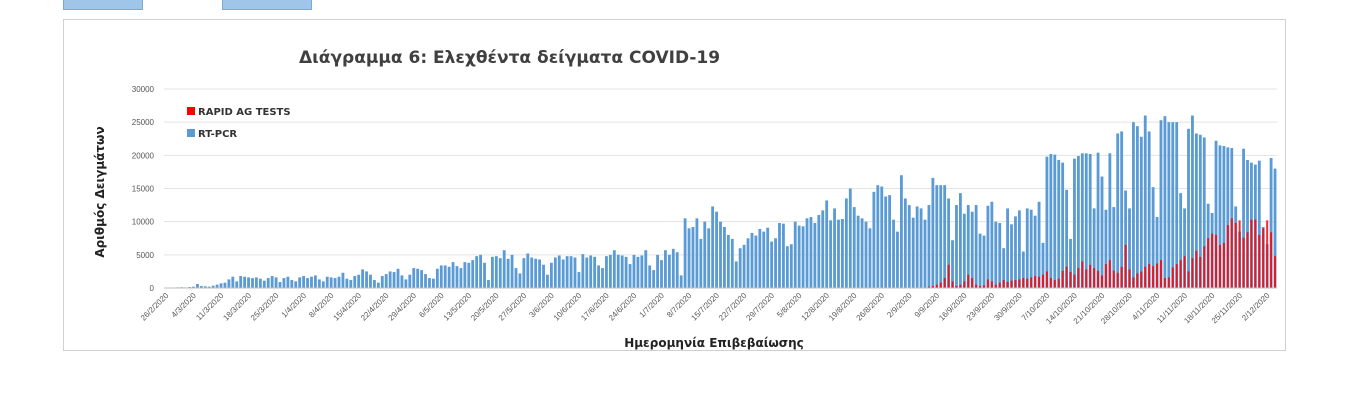  Describe the element at coordinates (152, 288) in the screenshot. I see `y-tick-label: 0` at that location.